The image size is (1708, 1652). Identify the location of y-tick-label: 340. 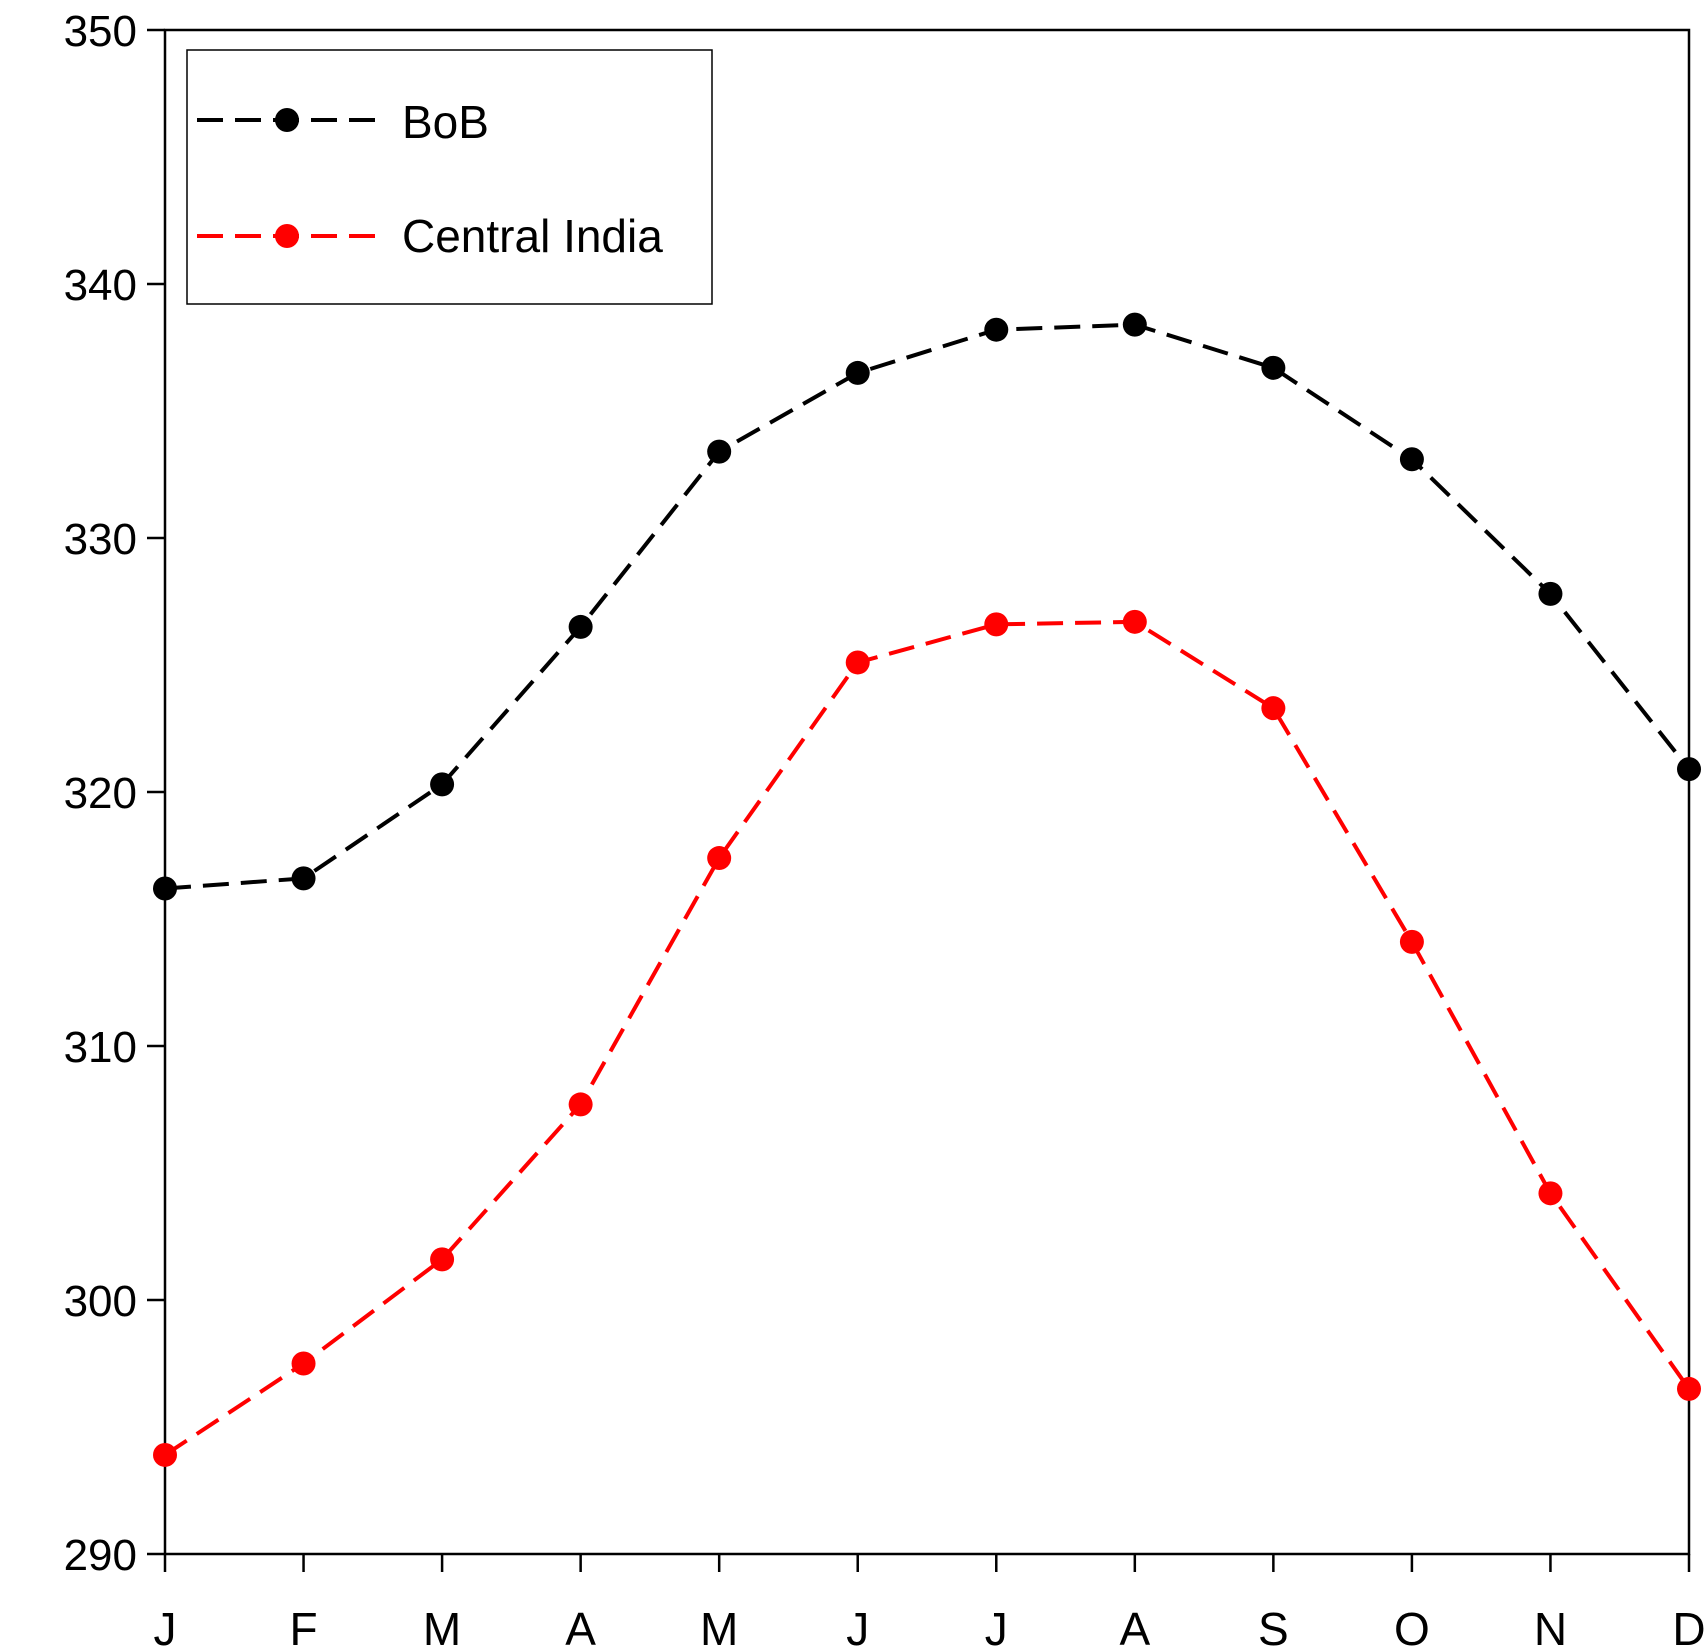
(100, 285).